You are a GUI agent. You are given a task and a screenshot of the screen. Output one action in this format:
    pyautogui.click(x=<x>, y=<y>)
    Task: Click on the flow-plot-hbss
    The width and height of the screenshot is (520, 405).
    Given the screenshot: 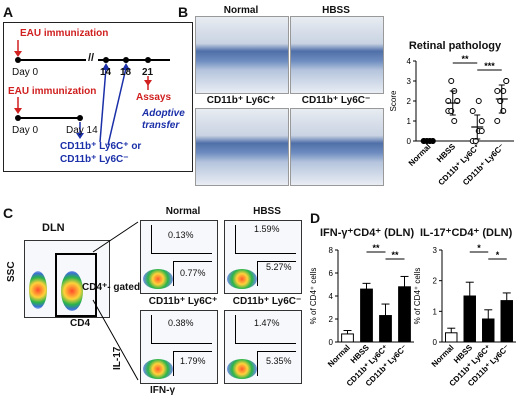 What is the action you would take?
    pyautogui.click(x=263, y=257)
    